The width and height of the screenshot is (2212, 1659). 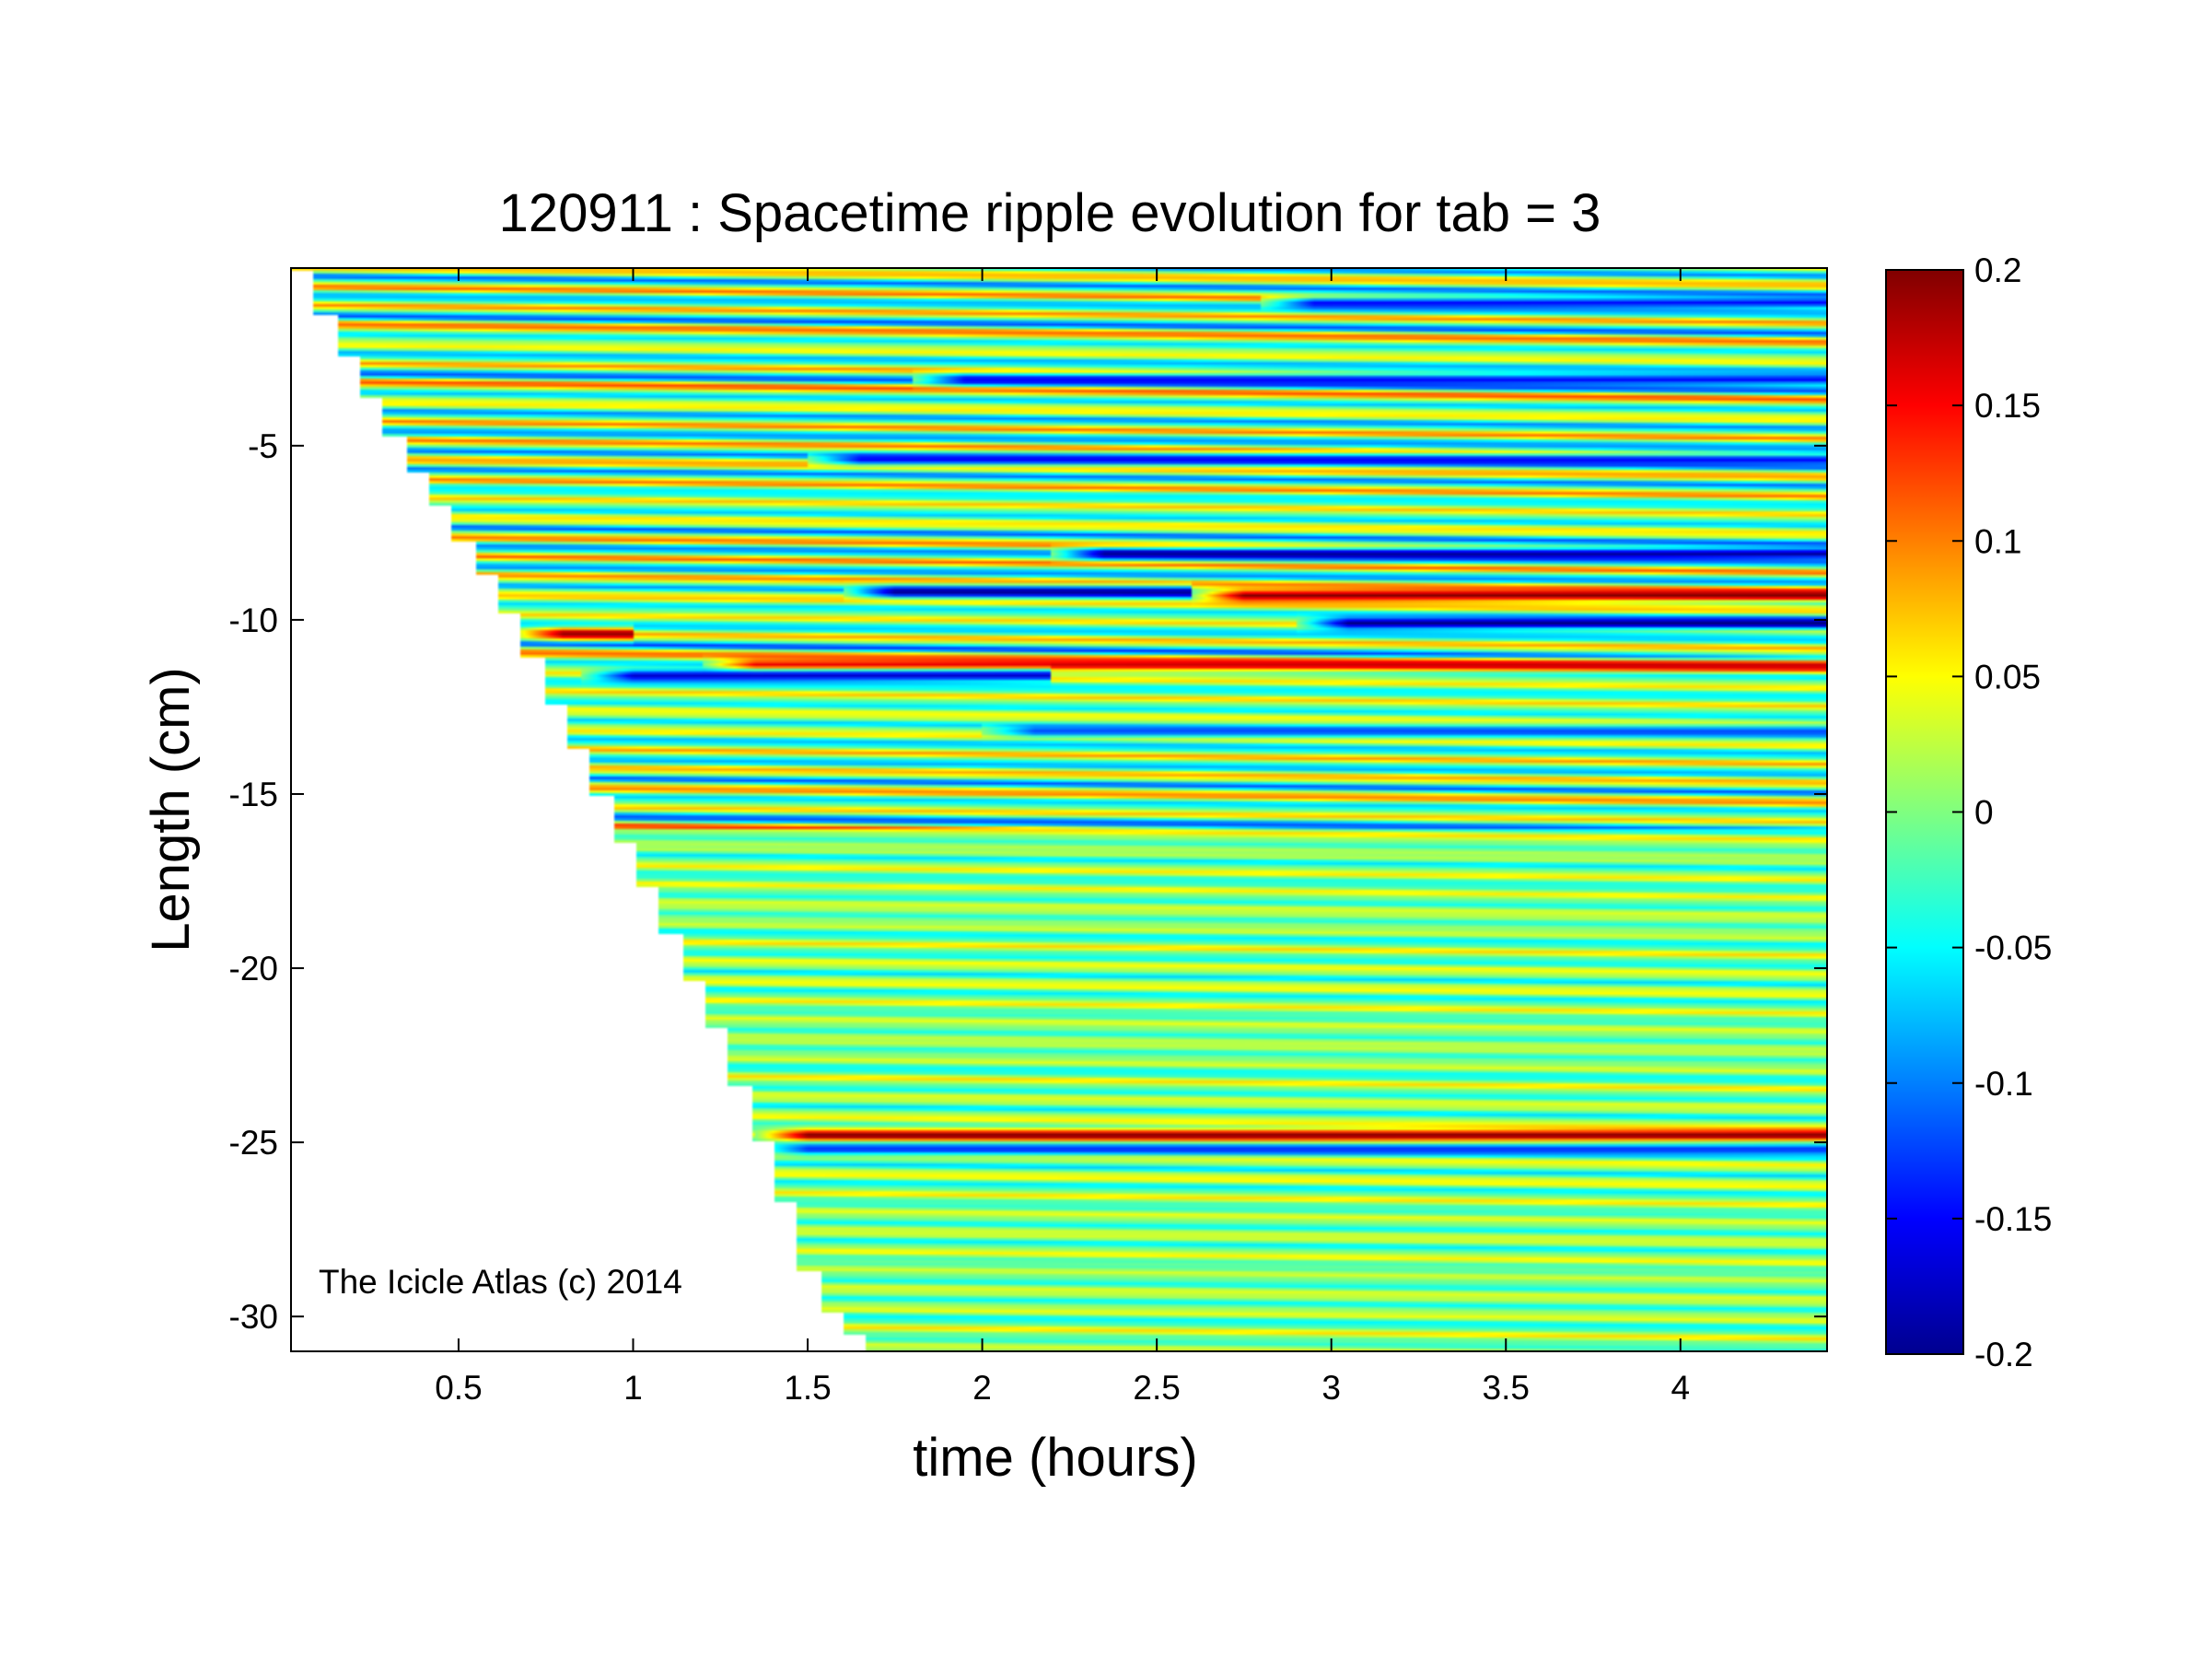 What do you see at coordinates (633, 1388) in the screenshot?
I see `x-tick-label: 1` at bounding box center [633, 1388].